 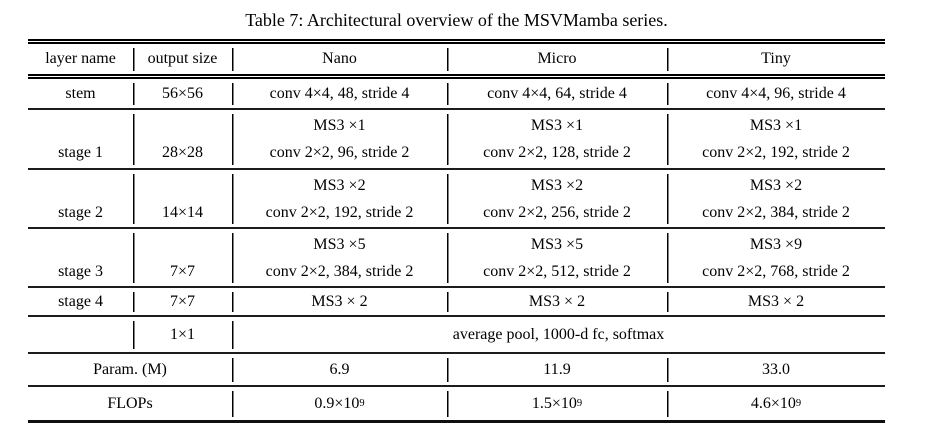 I want to click on cell-stage3-tiny: MS3 ×9 conv 2×2, 768, stride 2, so click(x=776, y=257).